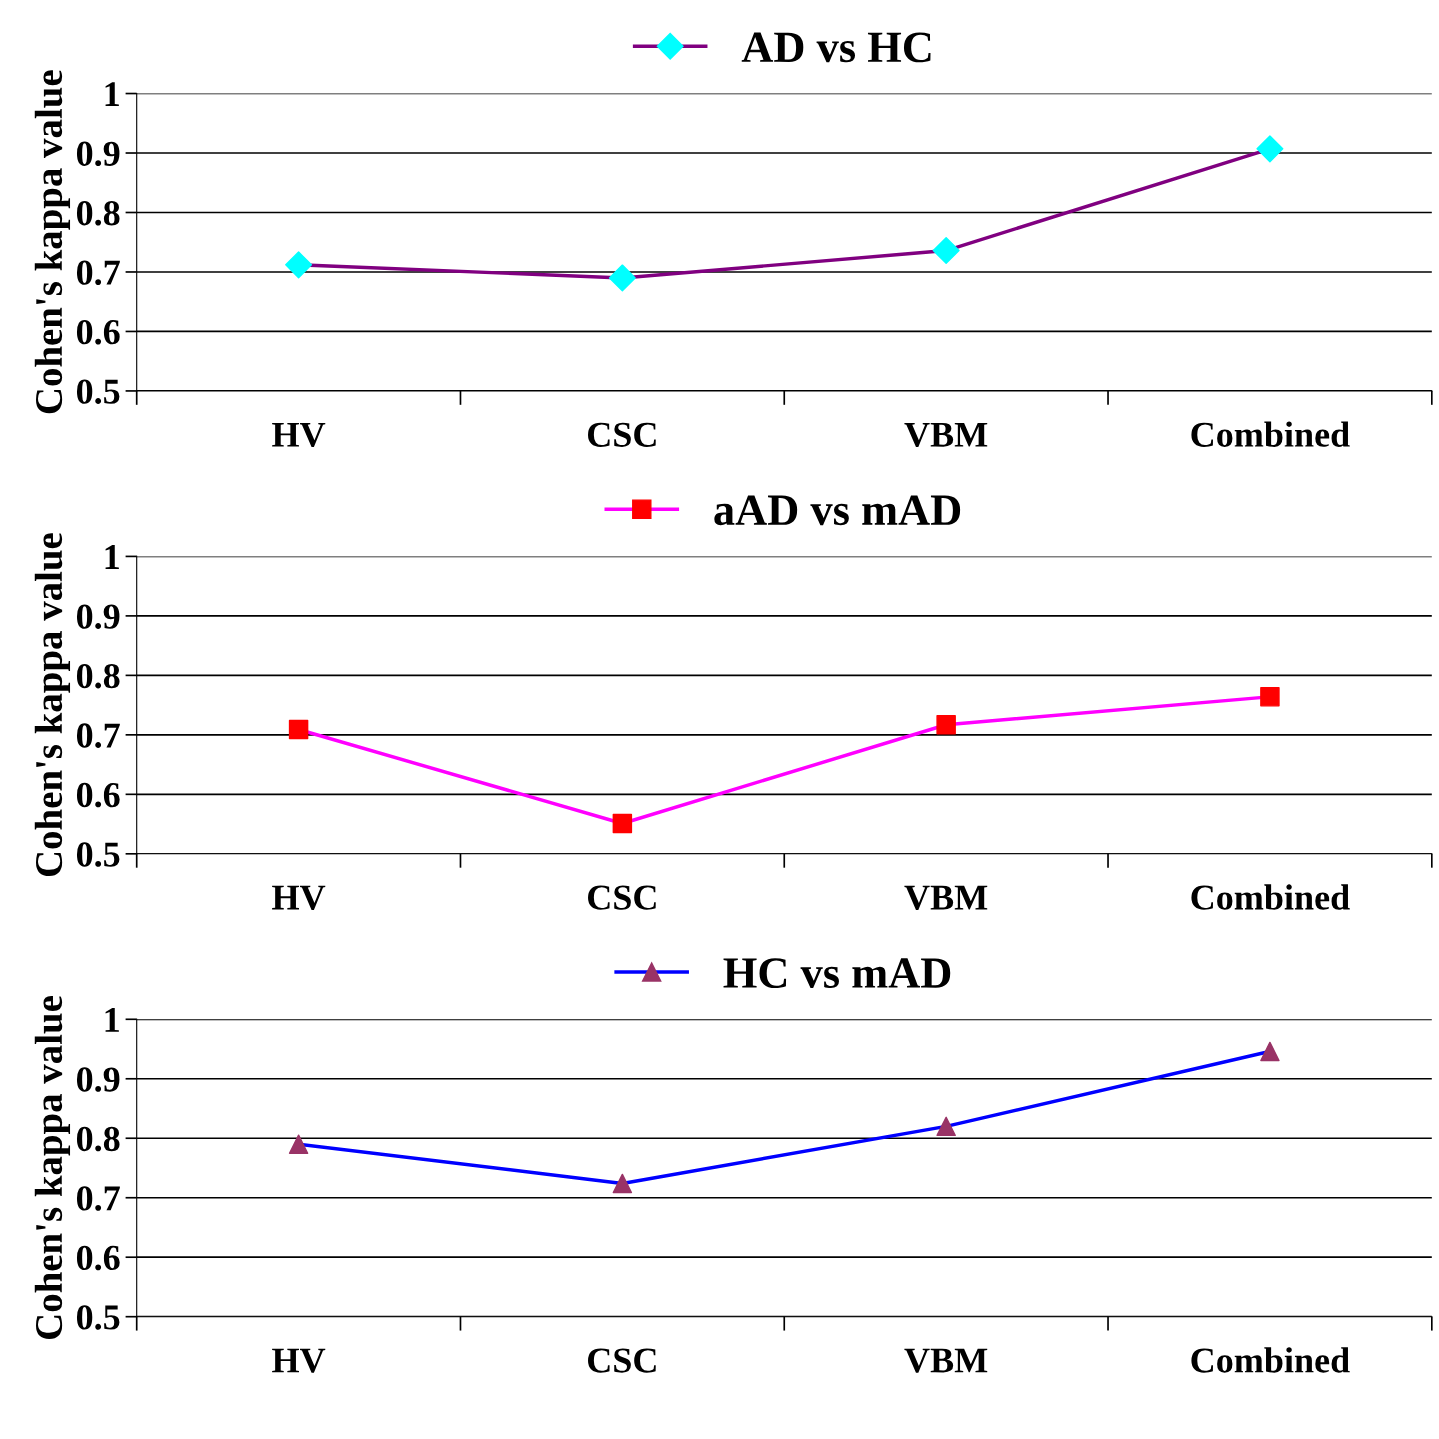 The height and width of the screenshot is (1439, 1439). What do you see at coordinates (837, 510) in the screenshot?
I see `legend-label: aAD vs mAD` at bounding box center [837, 510].